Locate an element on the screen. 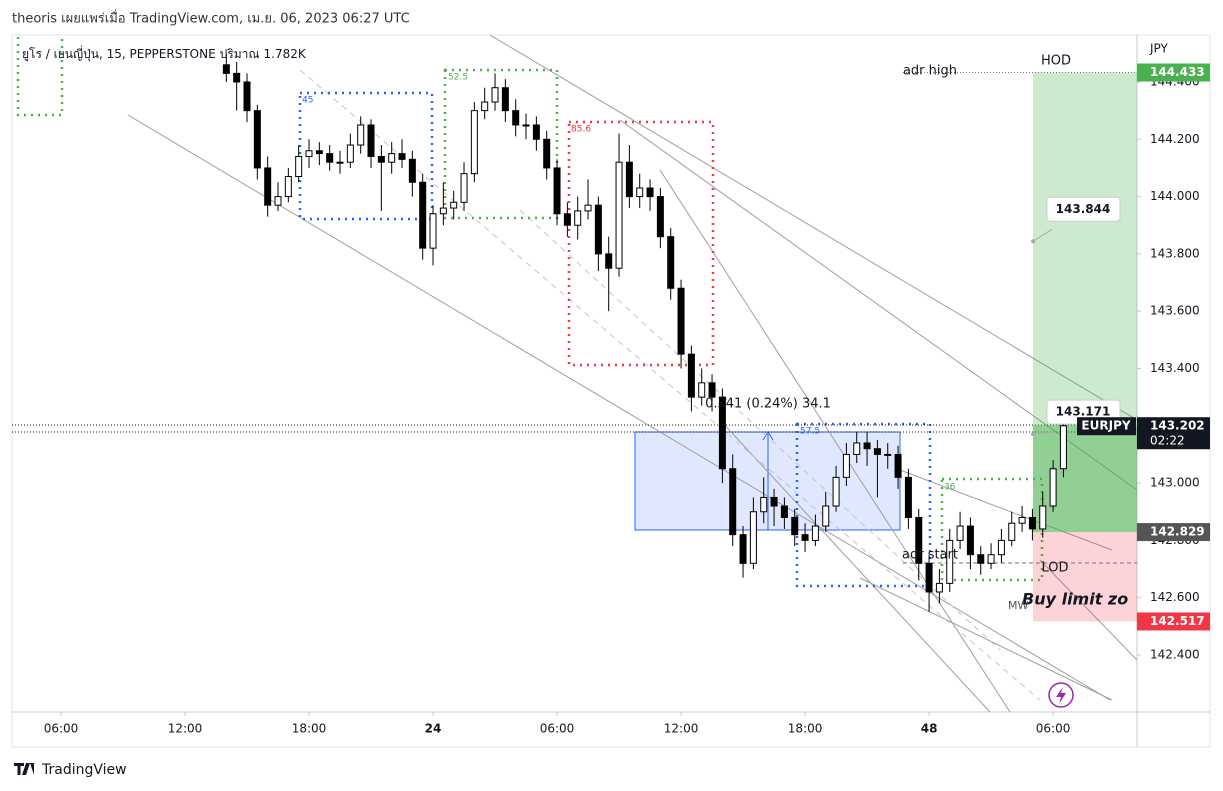 The height and width of the screenshot is (791, 1223). annotation: LOD is located at coordinates (1054, 568).